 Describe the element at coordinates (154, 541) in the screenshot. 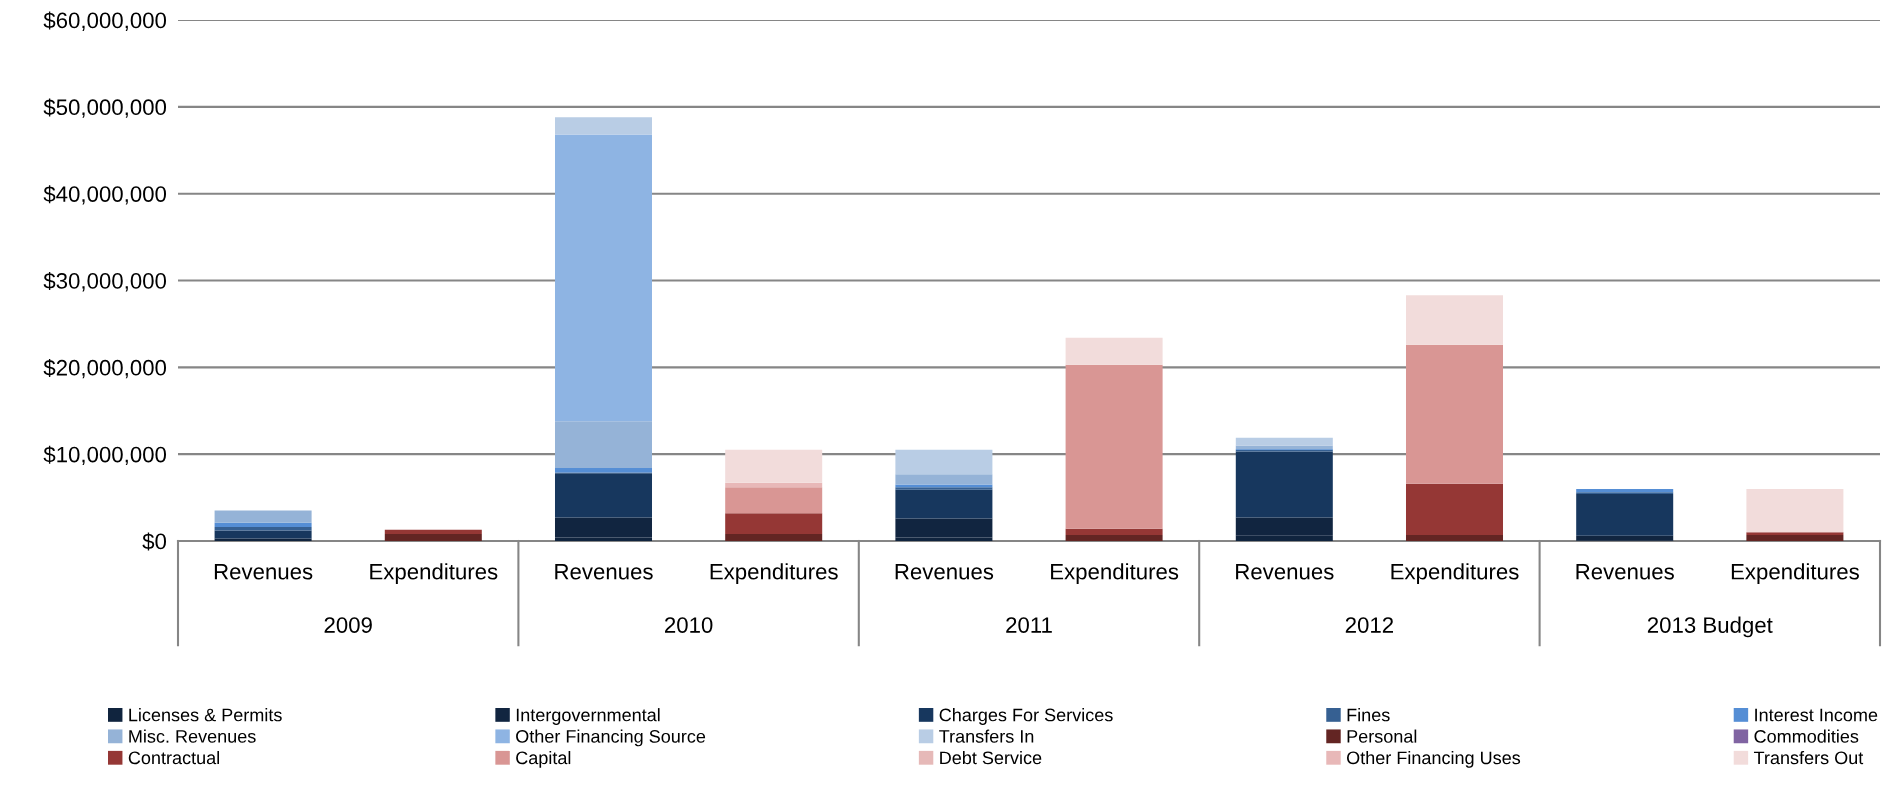

I see `y-tick-label: $0` at that location.